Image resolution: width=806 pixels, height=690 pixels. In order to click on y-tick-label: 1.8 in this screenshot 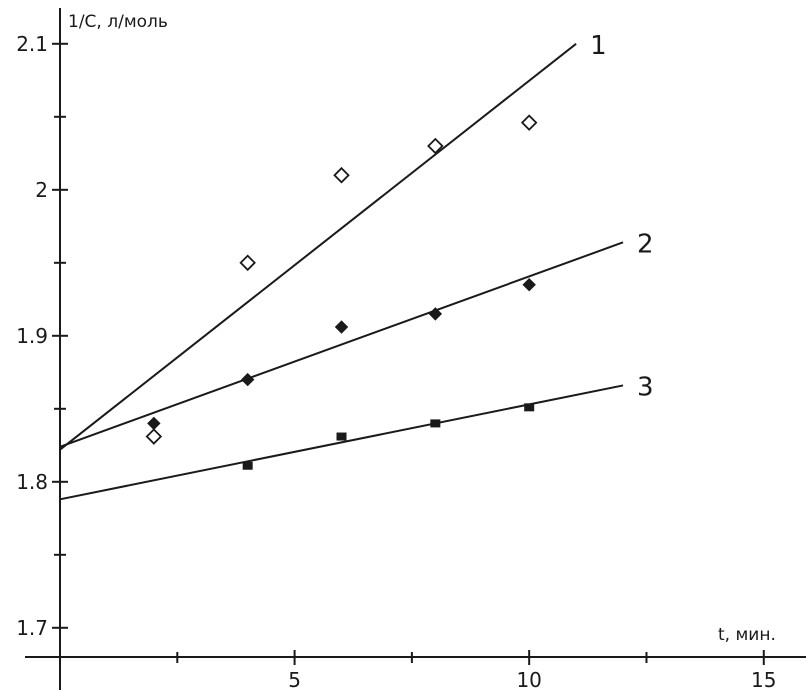, I will do `click(32, 482)`.